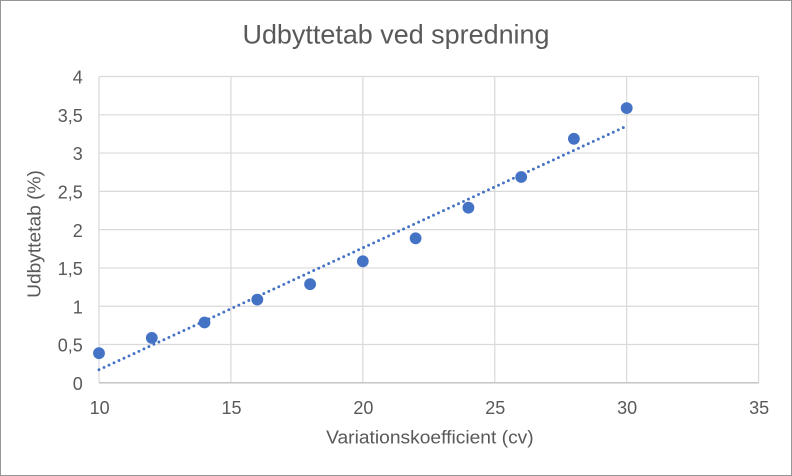  I want to click on svg-text: 2, so click(78, 231).